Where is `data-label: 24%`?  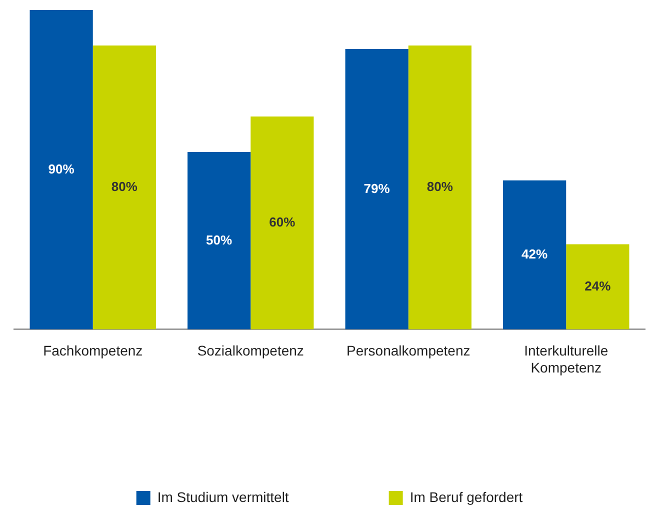 data-label: 24% is located at coordinates (598, 286).